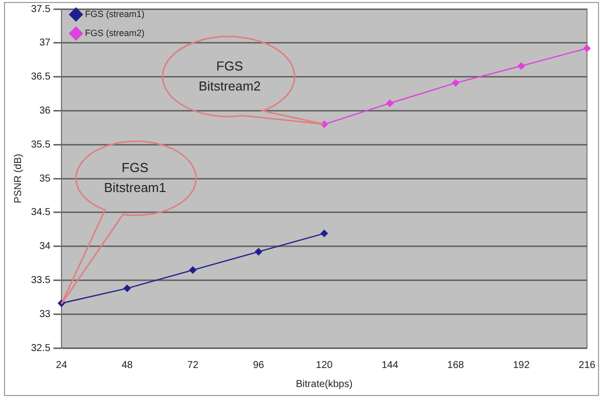 The height and width of the screenshot is (400, 603). What do you see at coordinates (229, 76) in the screenshot?
I see `annotation: FGS Bitstream2` at bounding box center [229, 76].